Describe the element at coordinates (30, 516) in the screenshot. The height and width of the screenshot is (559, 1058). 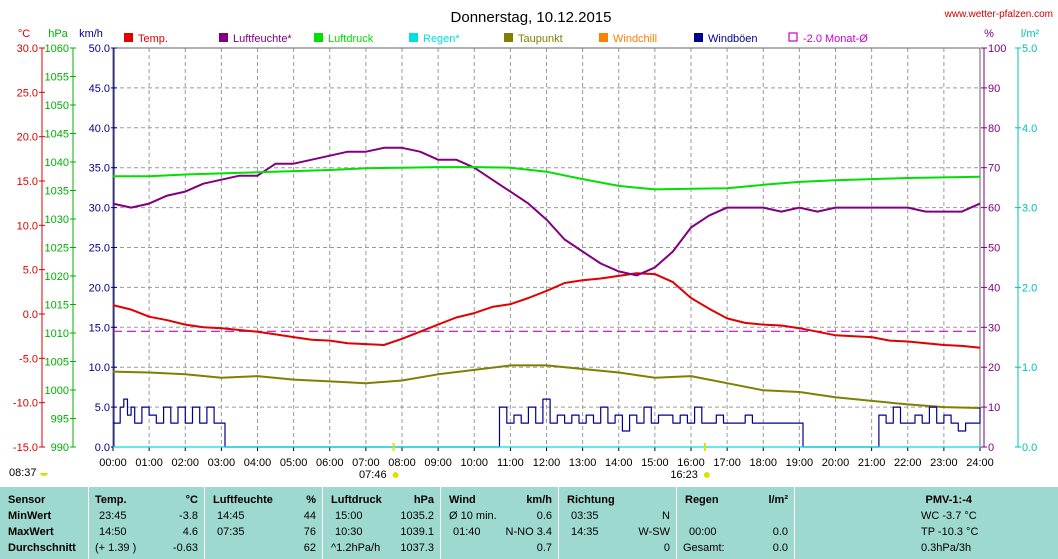
I see `stats-row-label-min: MinWert` at that location.